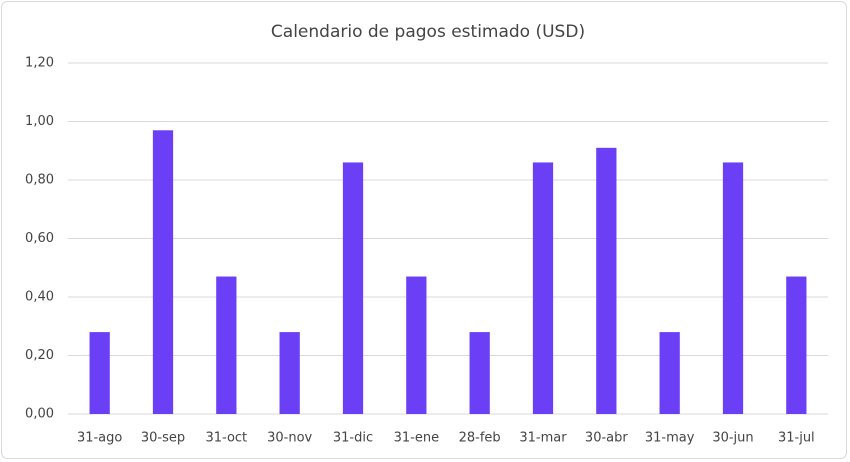 The height and width of the screenshot is (462, 850). What do you see at coordinates (289, 438) in the screenshot?
I see `x-tick-label: 30-nov` at bounding box center [289, 438].